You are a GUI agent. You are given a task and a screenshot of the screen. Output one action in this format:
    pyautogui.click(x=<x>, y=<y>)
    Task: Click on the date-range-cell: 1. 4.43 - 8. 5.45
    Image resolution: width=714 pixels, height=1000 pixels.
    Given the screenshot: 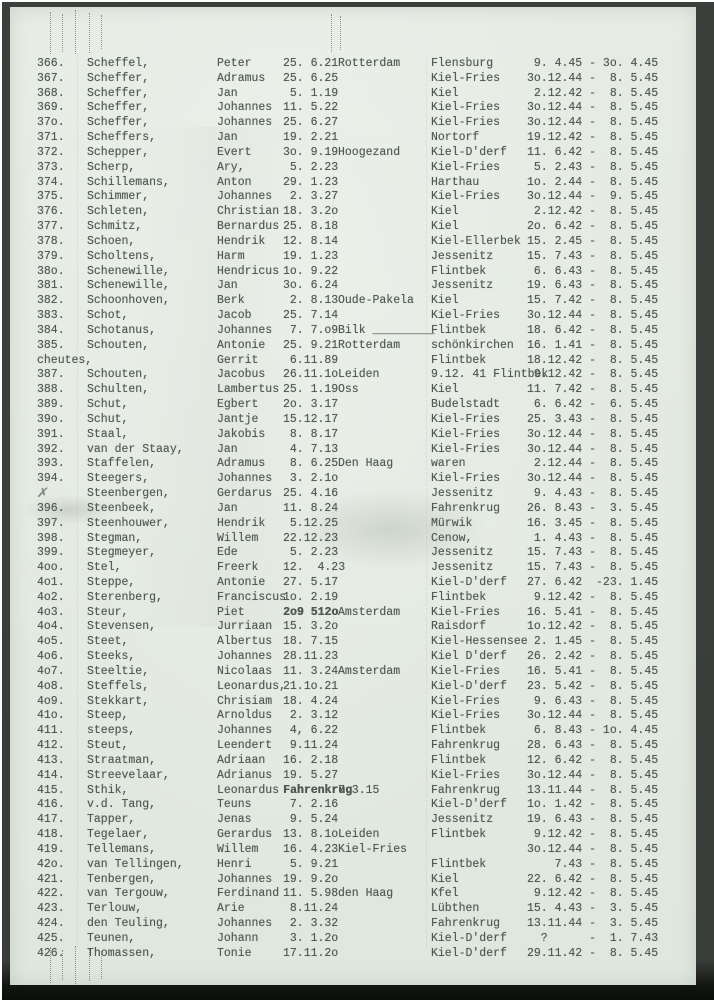 What is the action you would take?
    pyautogui.click(x=593, y=538)
    